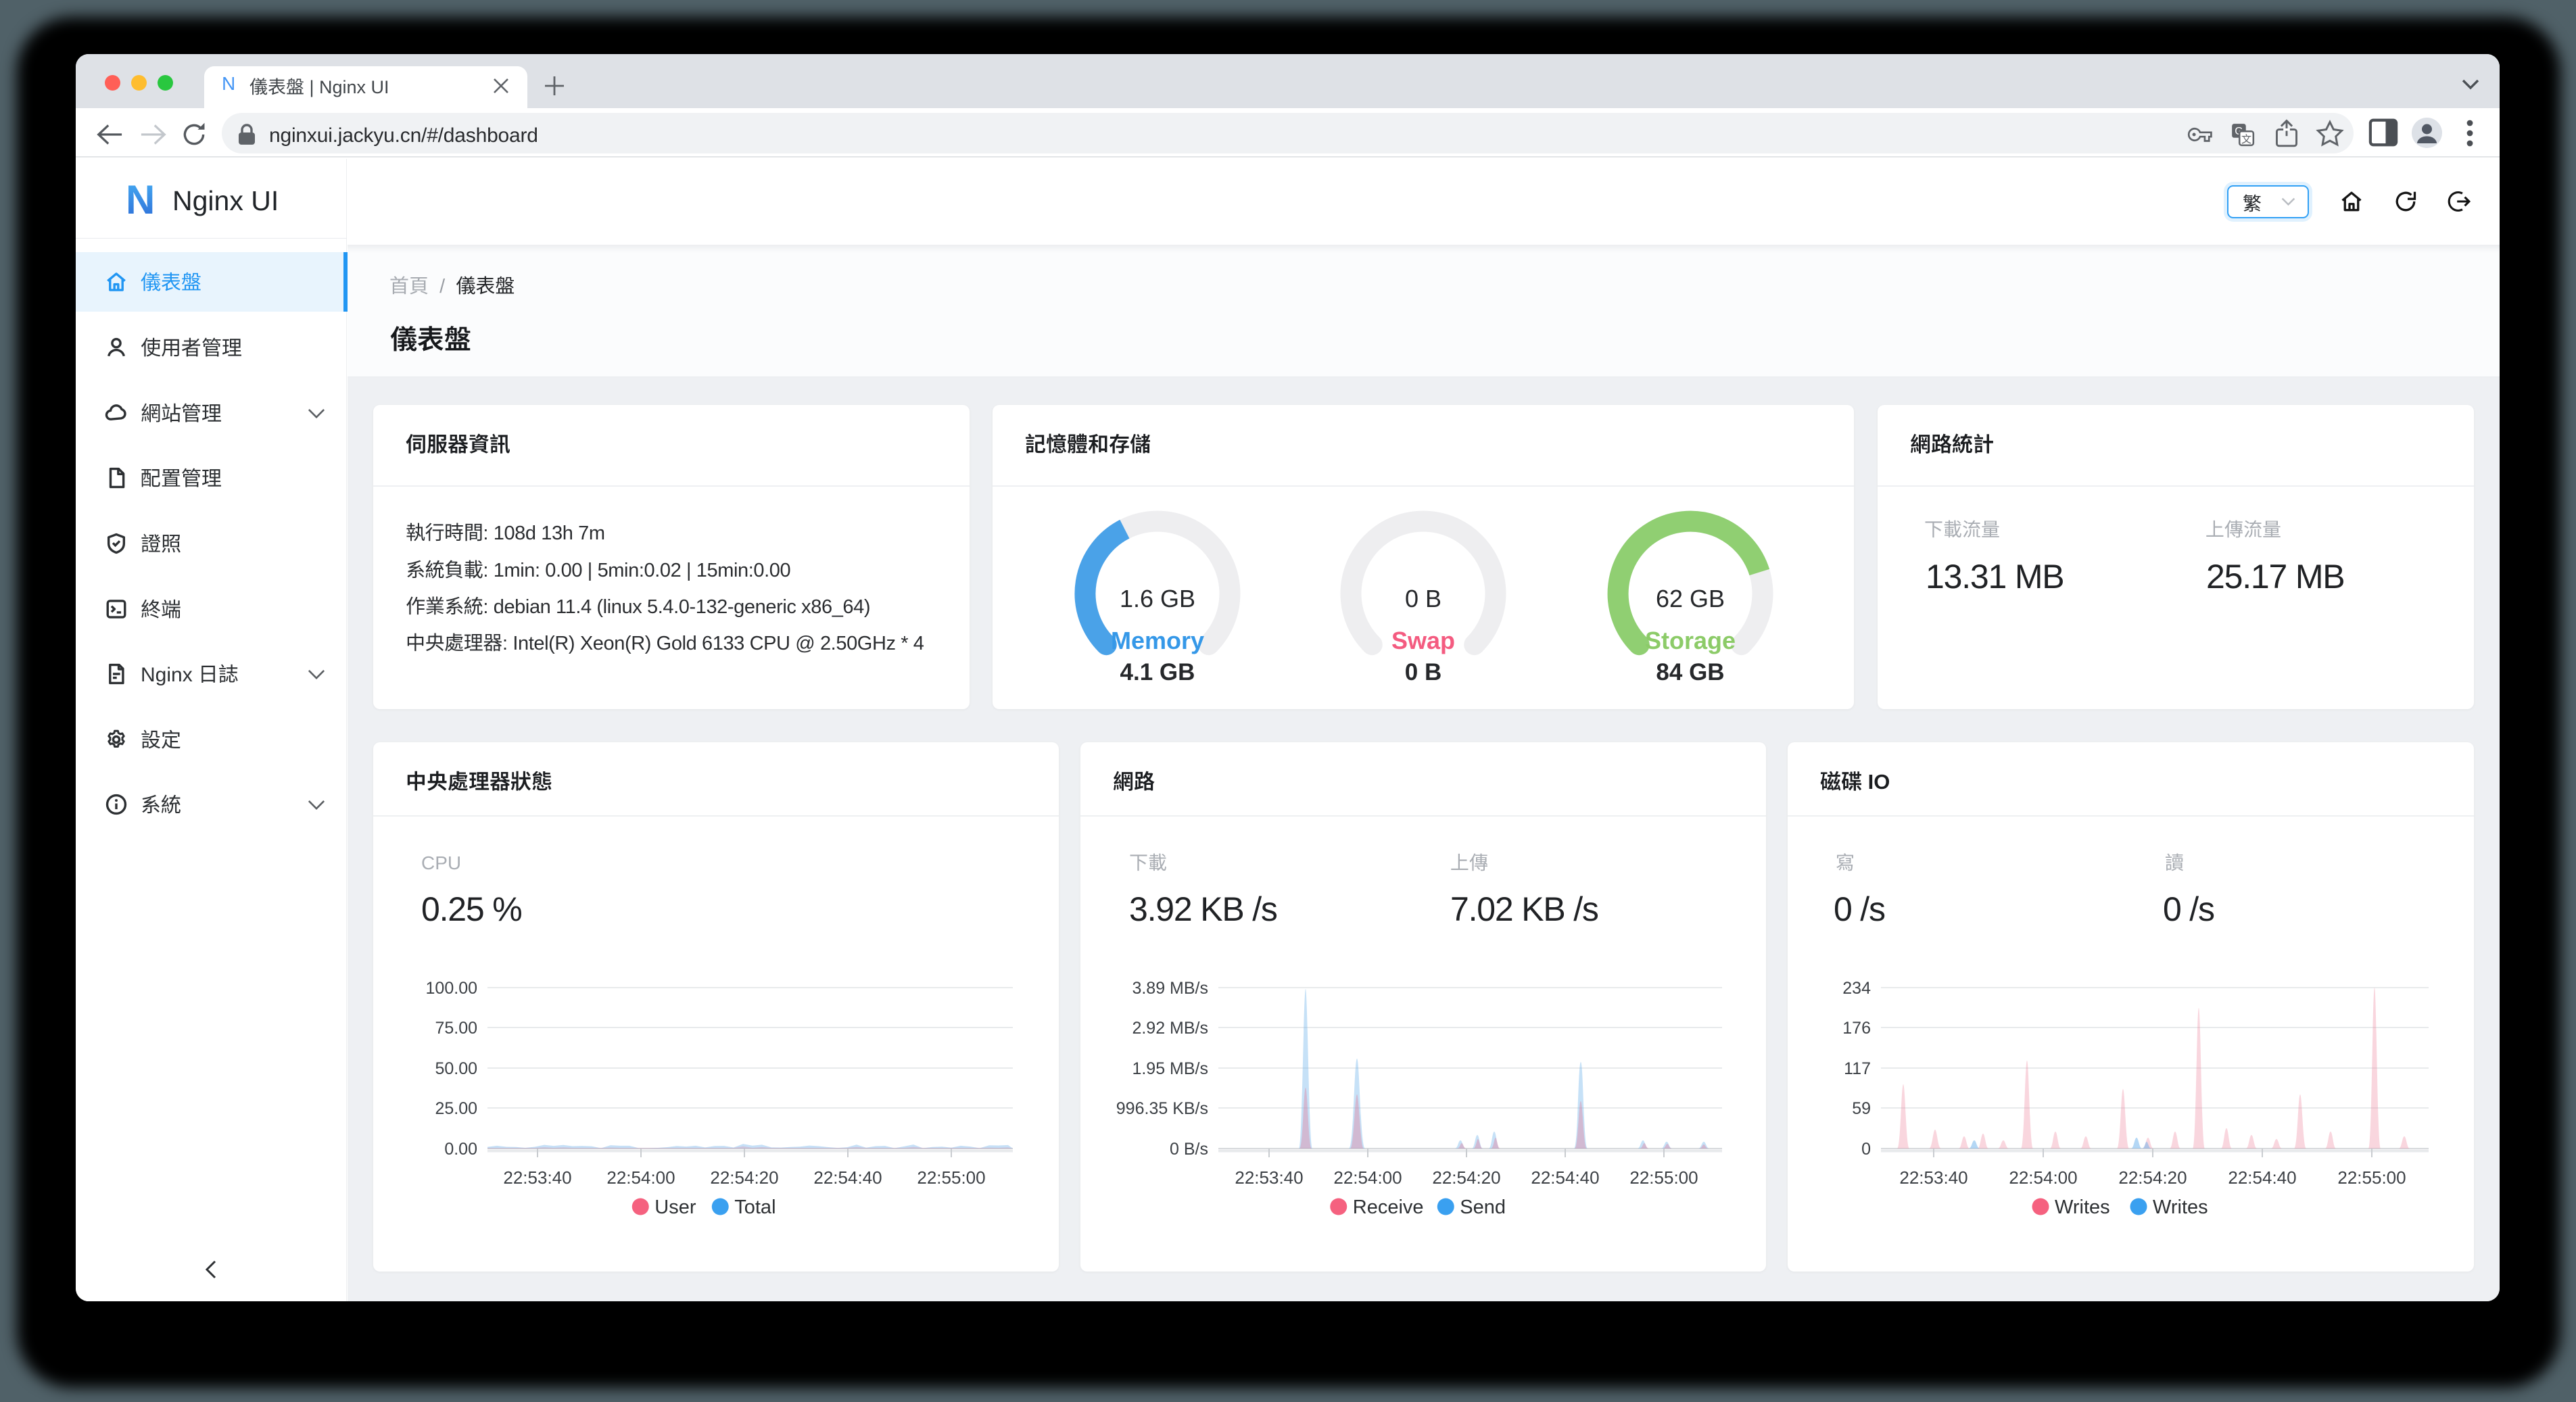 This screenshot has width=2576, height=1402. I want to click on svg-text: 1.95 MB/s, so click(1170, 1068).